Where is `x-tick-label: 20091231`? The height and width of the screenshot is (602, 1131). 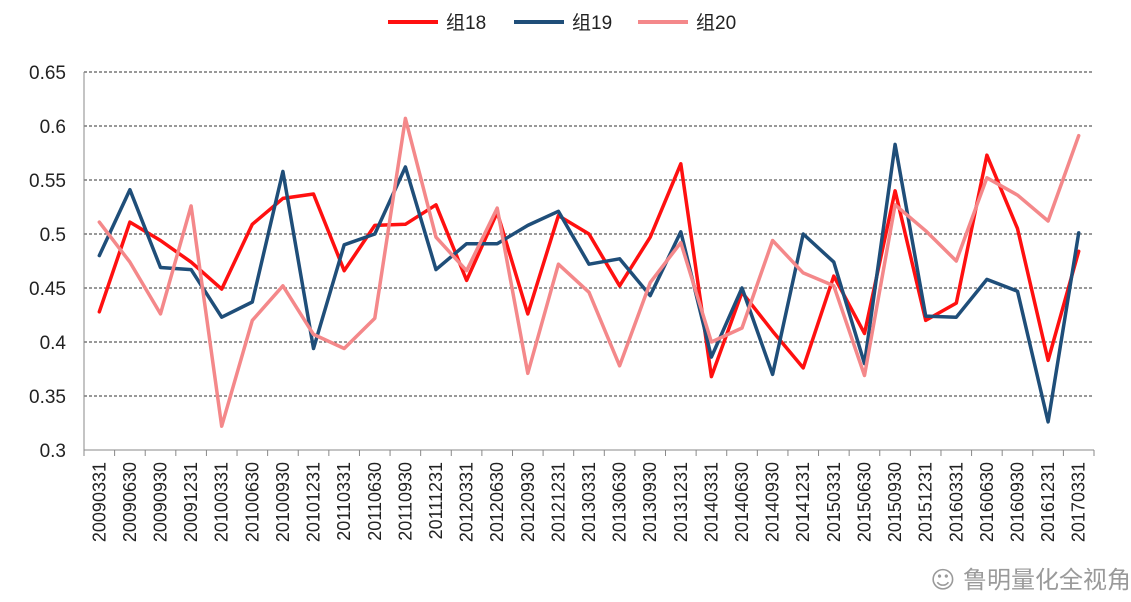
x-tick-label: 20091231 is located at coordinates (191, 502).